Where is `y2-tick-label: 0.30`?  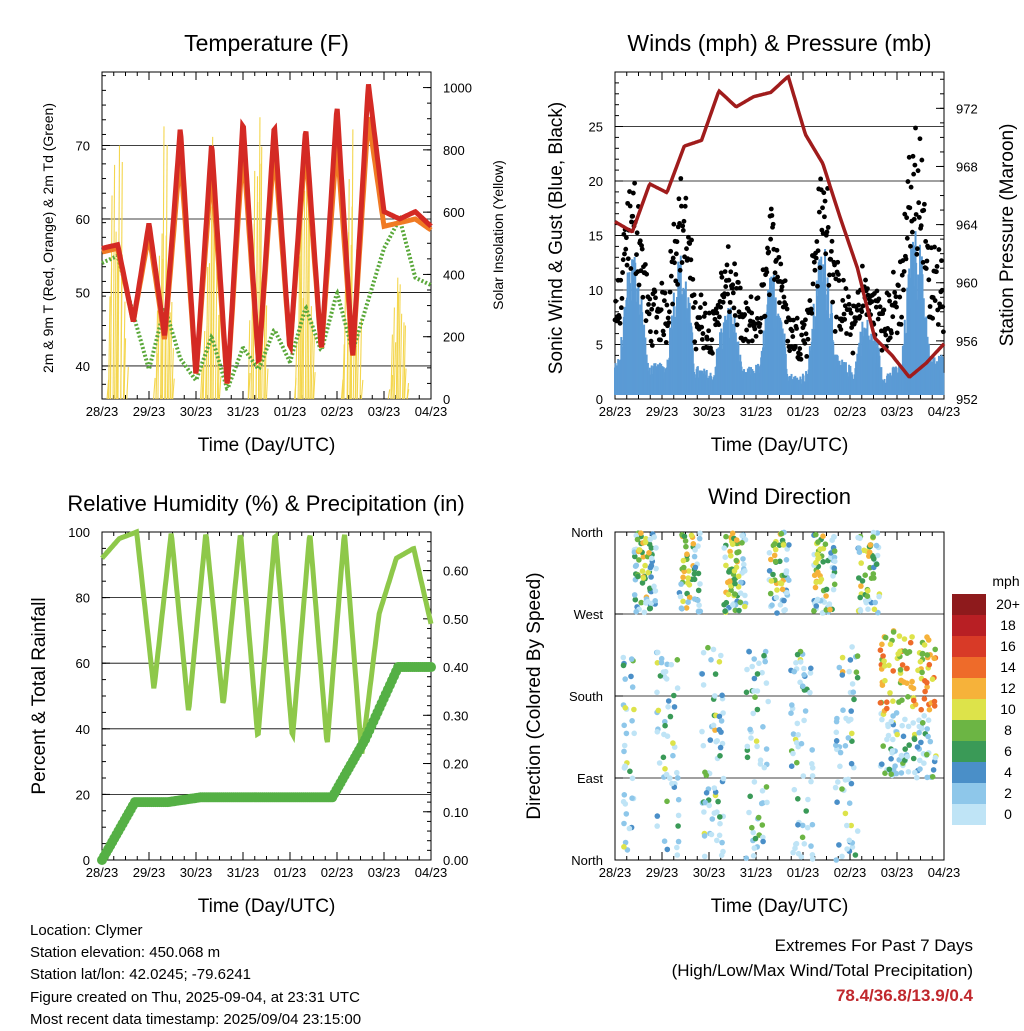 y2-tick-label: 0.30 is located at coordinates (455, 715).